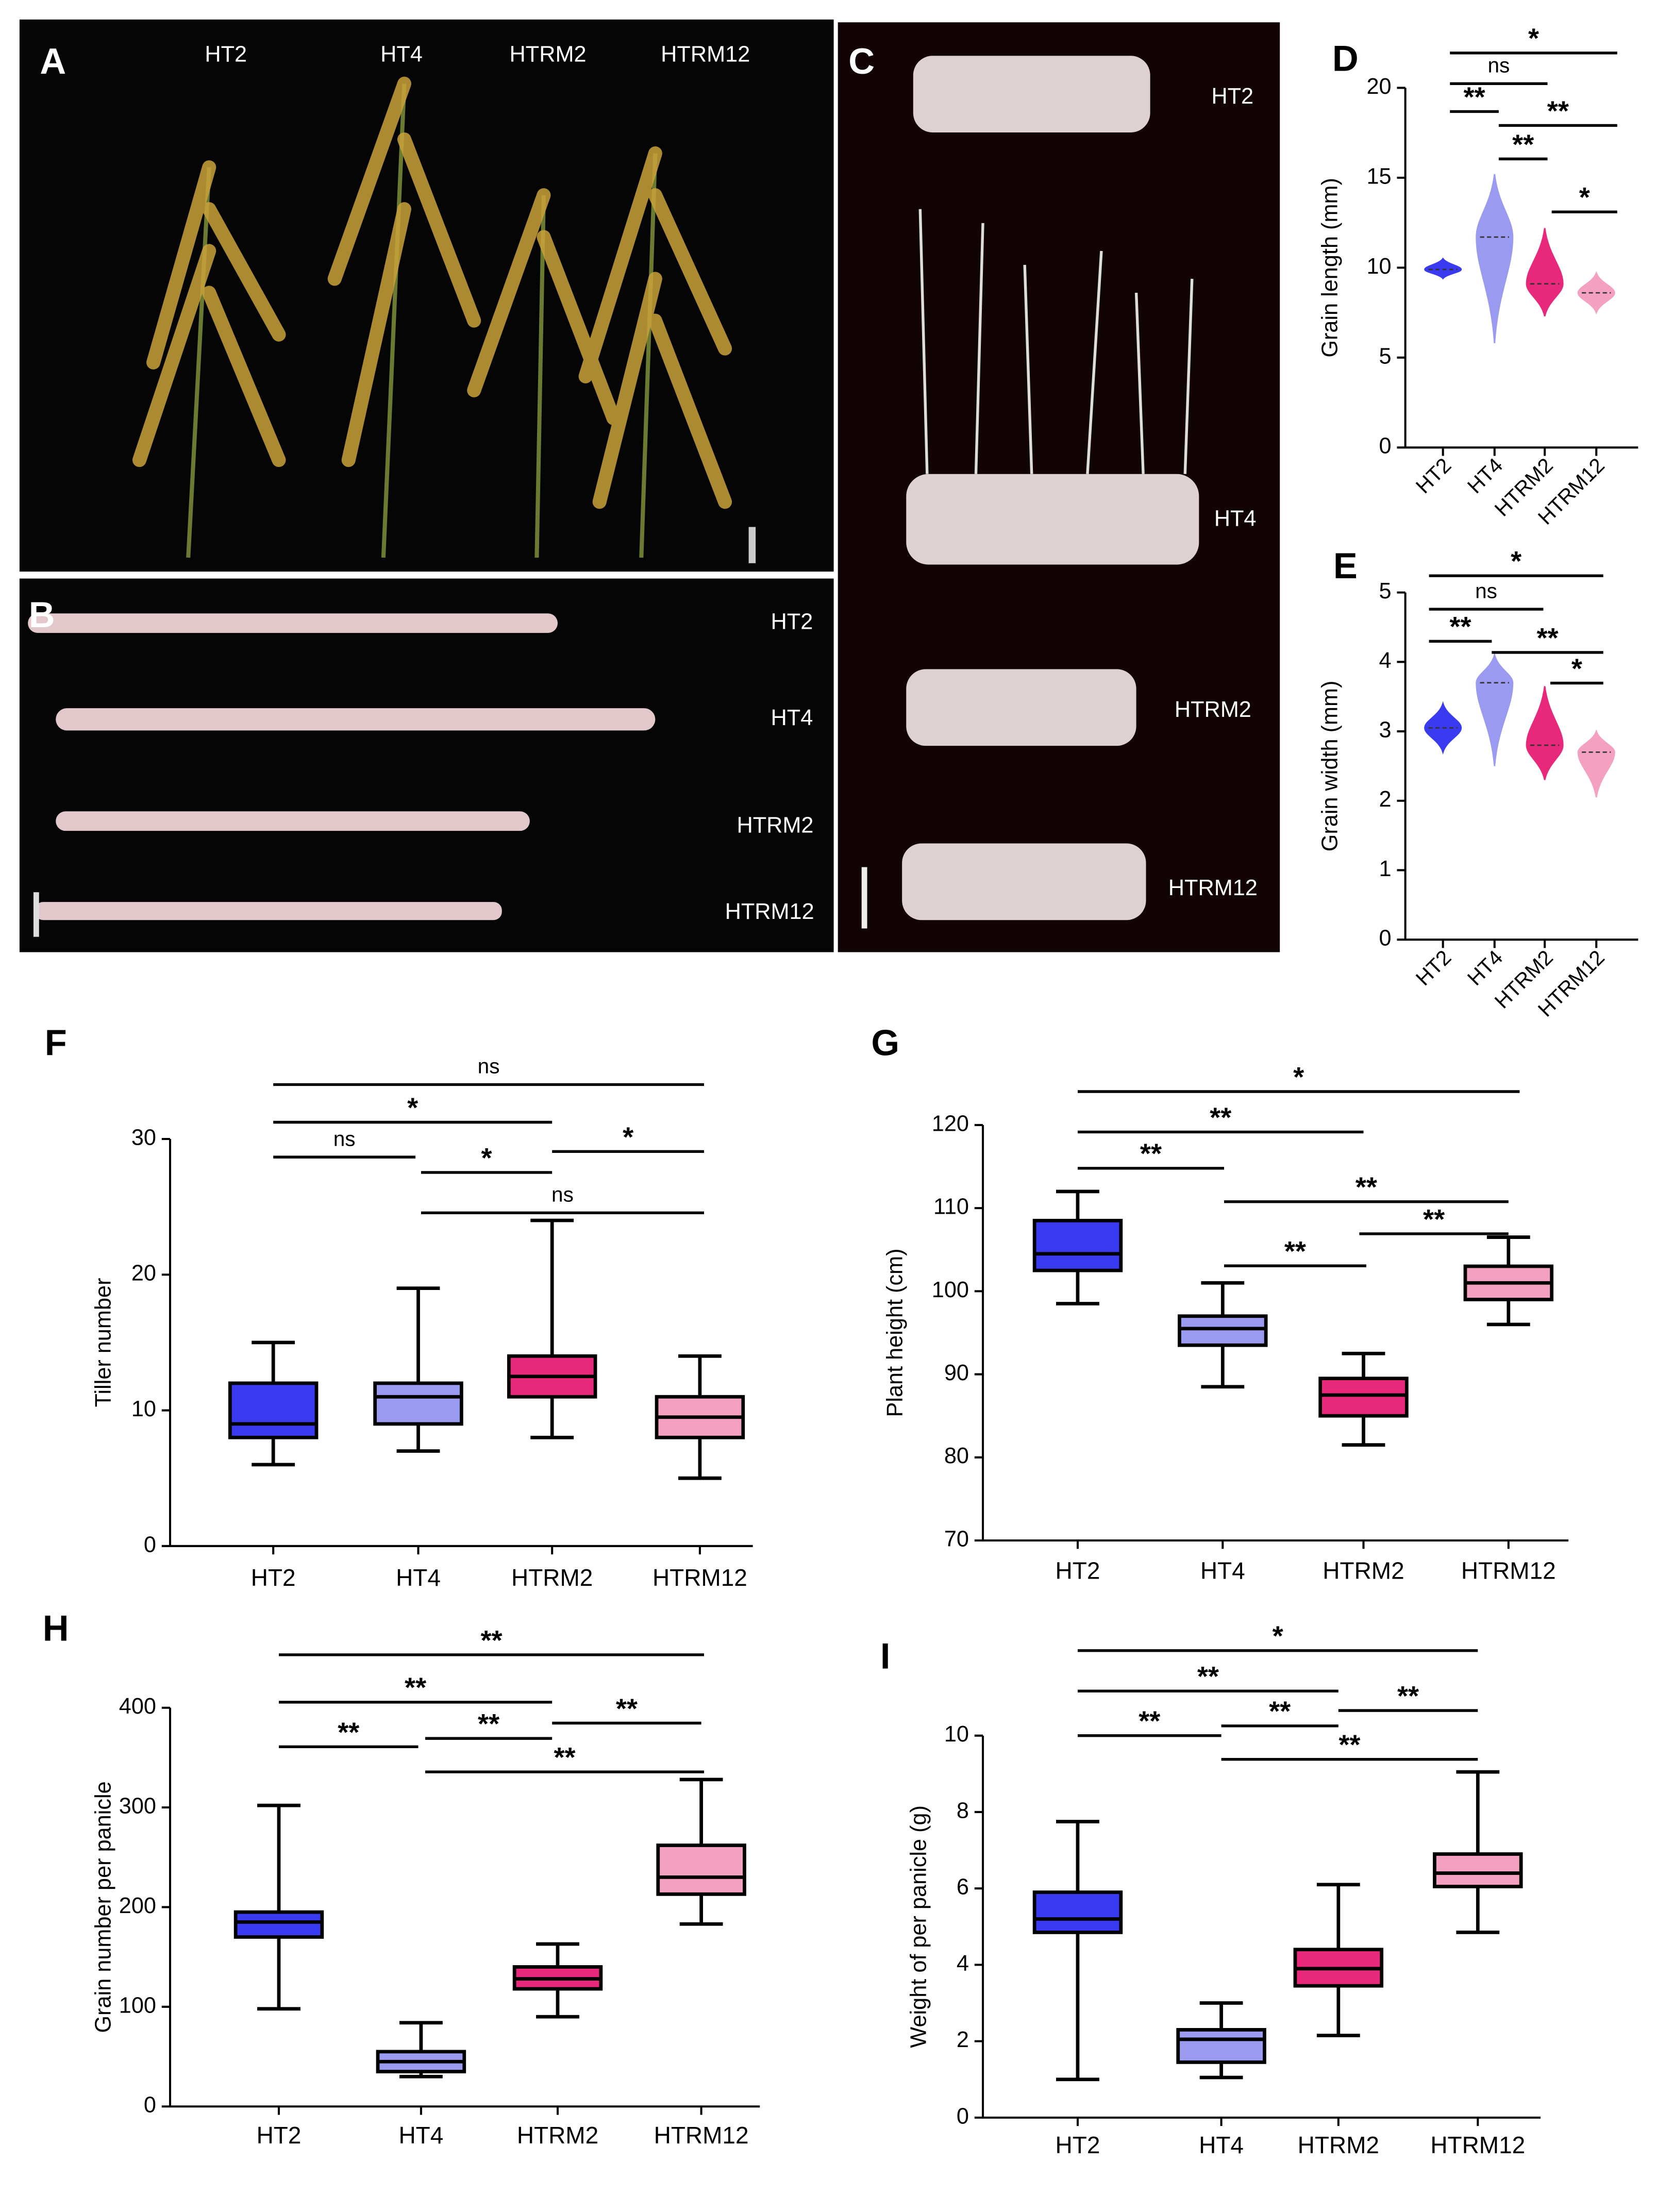 The width and height of the screenshot is (1673, 2212). I want to click on photo-b, so click(426, 765).